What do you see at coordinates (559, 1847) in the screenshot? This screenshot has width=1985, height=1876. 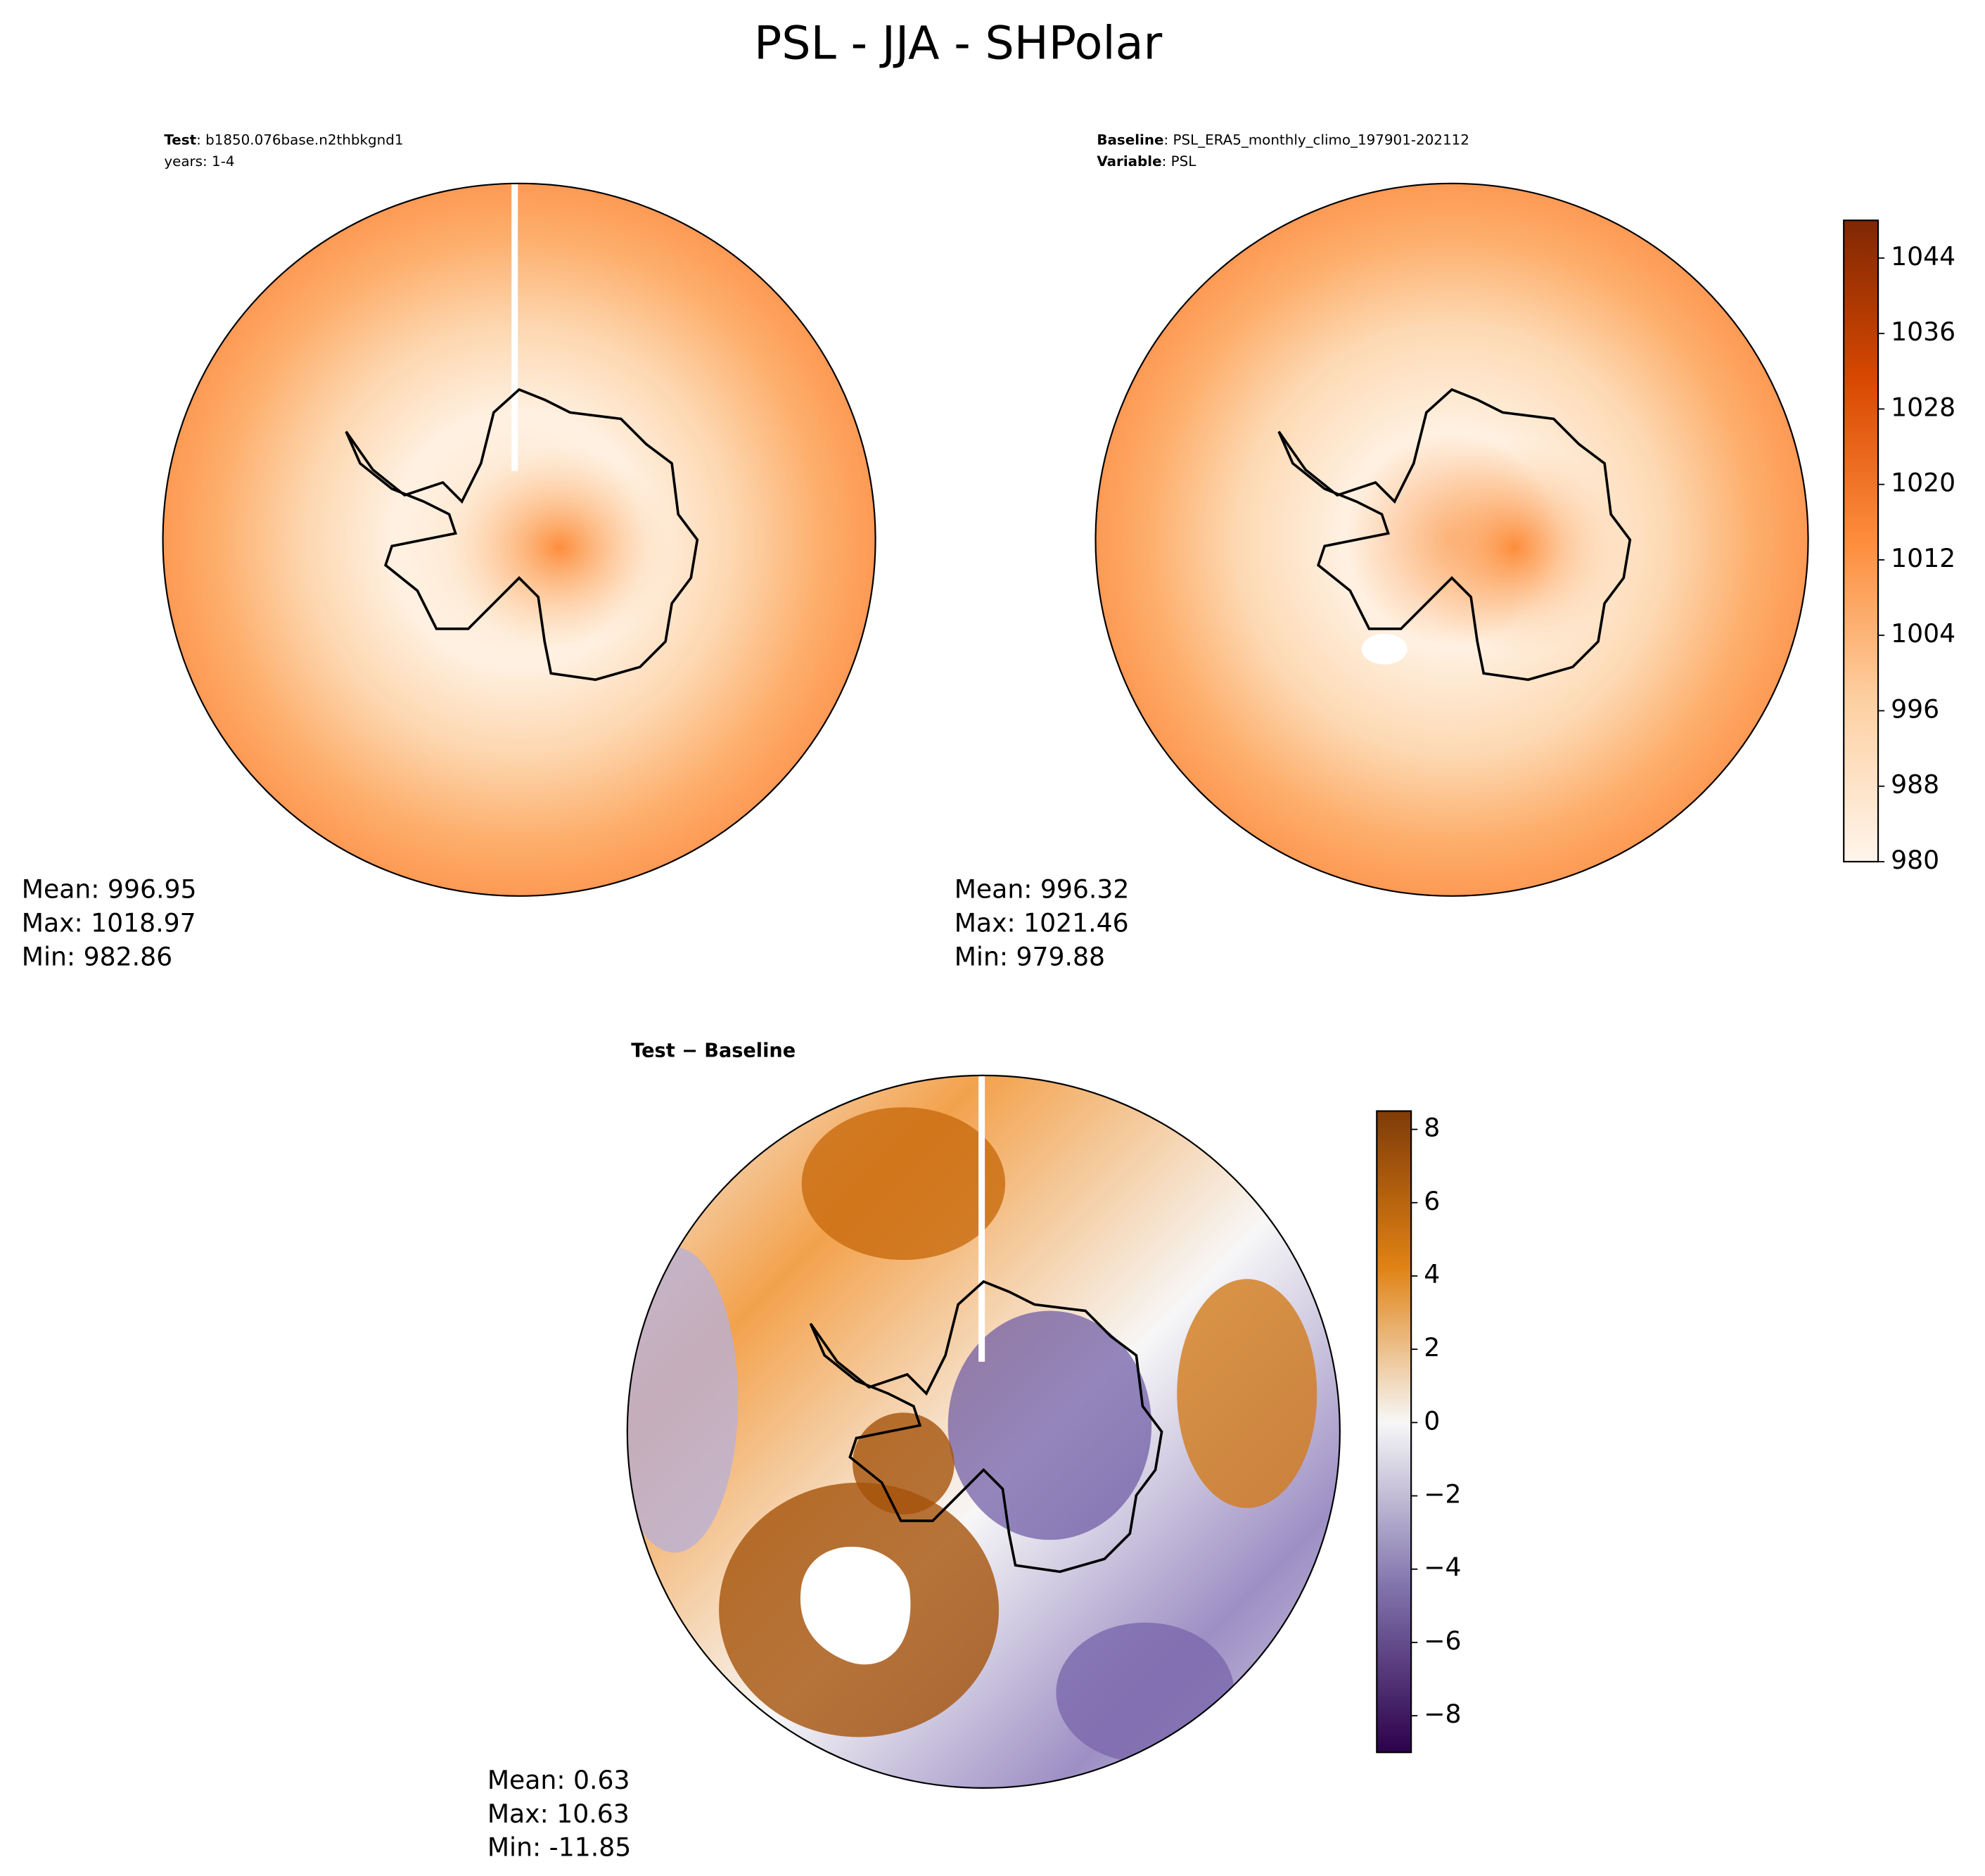 I see `stat-line: Min: -11.85` at bounding box center [559, 1847].